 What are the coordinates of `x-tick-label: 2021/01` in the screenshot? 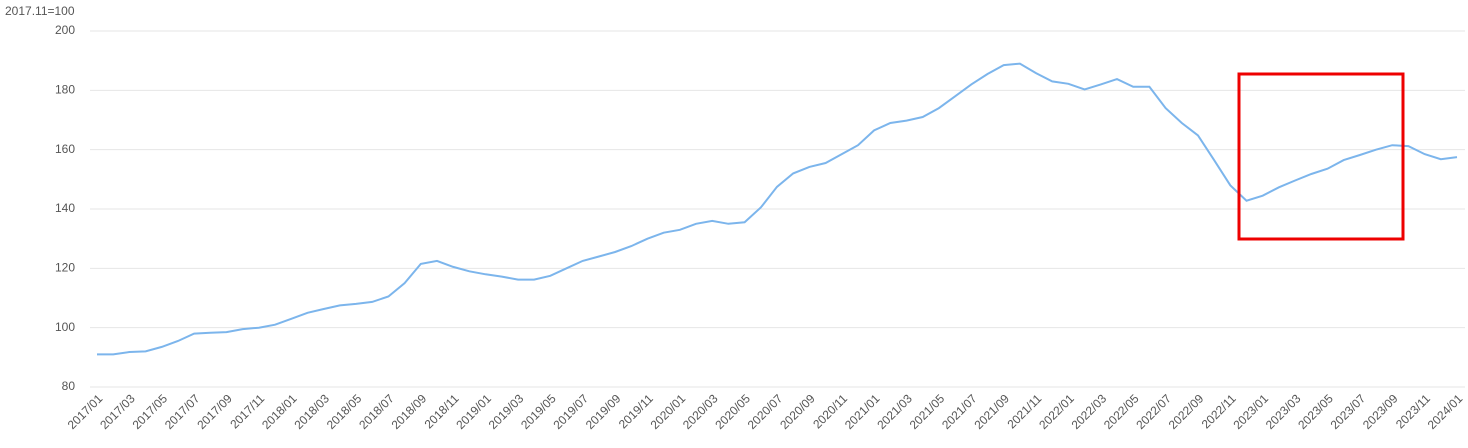 It's located at (862, 411).